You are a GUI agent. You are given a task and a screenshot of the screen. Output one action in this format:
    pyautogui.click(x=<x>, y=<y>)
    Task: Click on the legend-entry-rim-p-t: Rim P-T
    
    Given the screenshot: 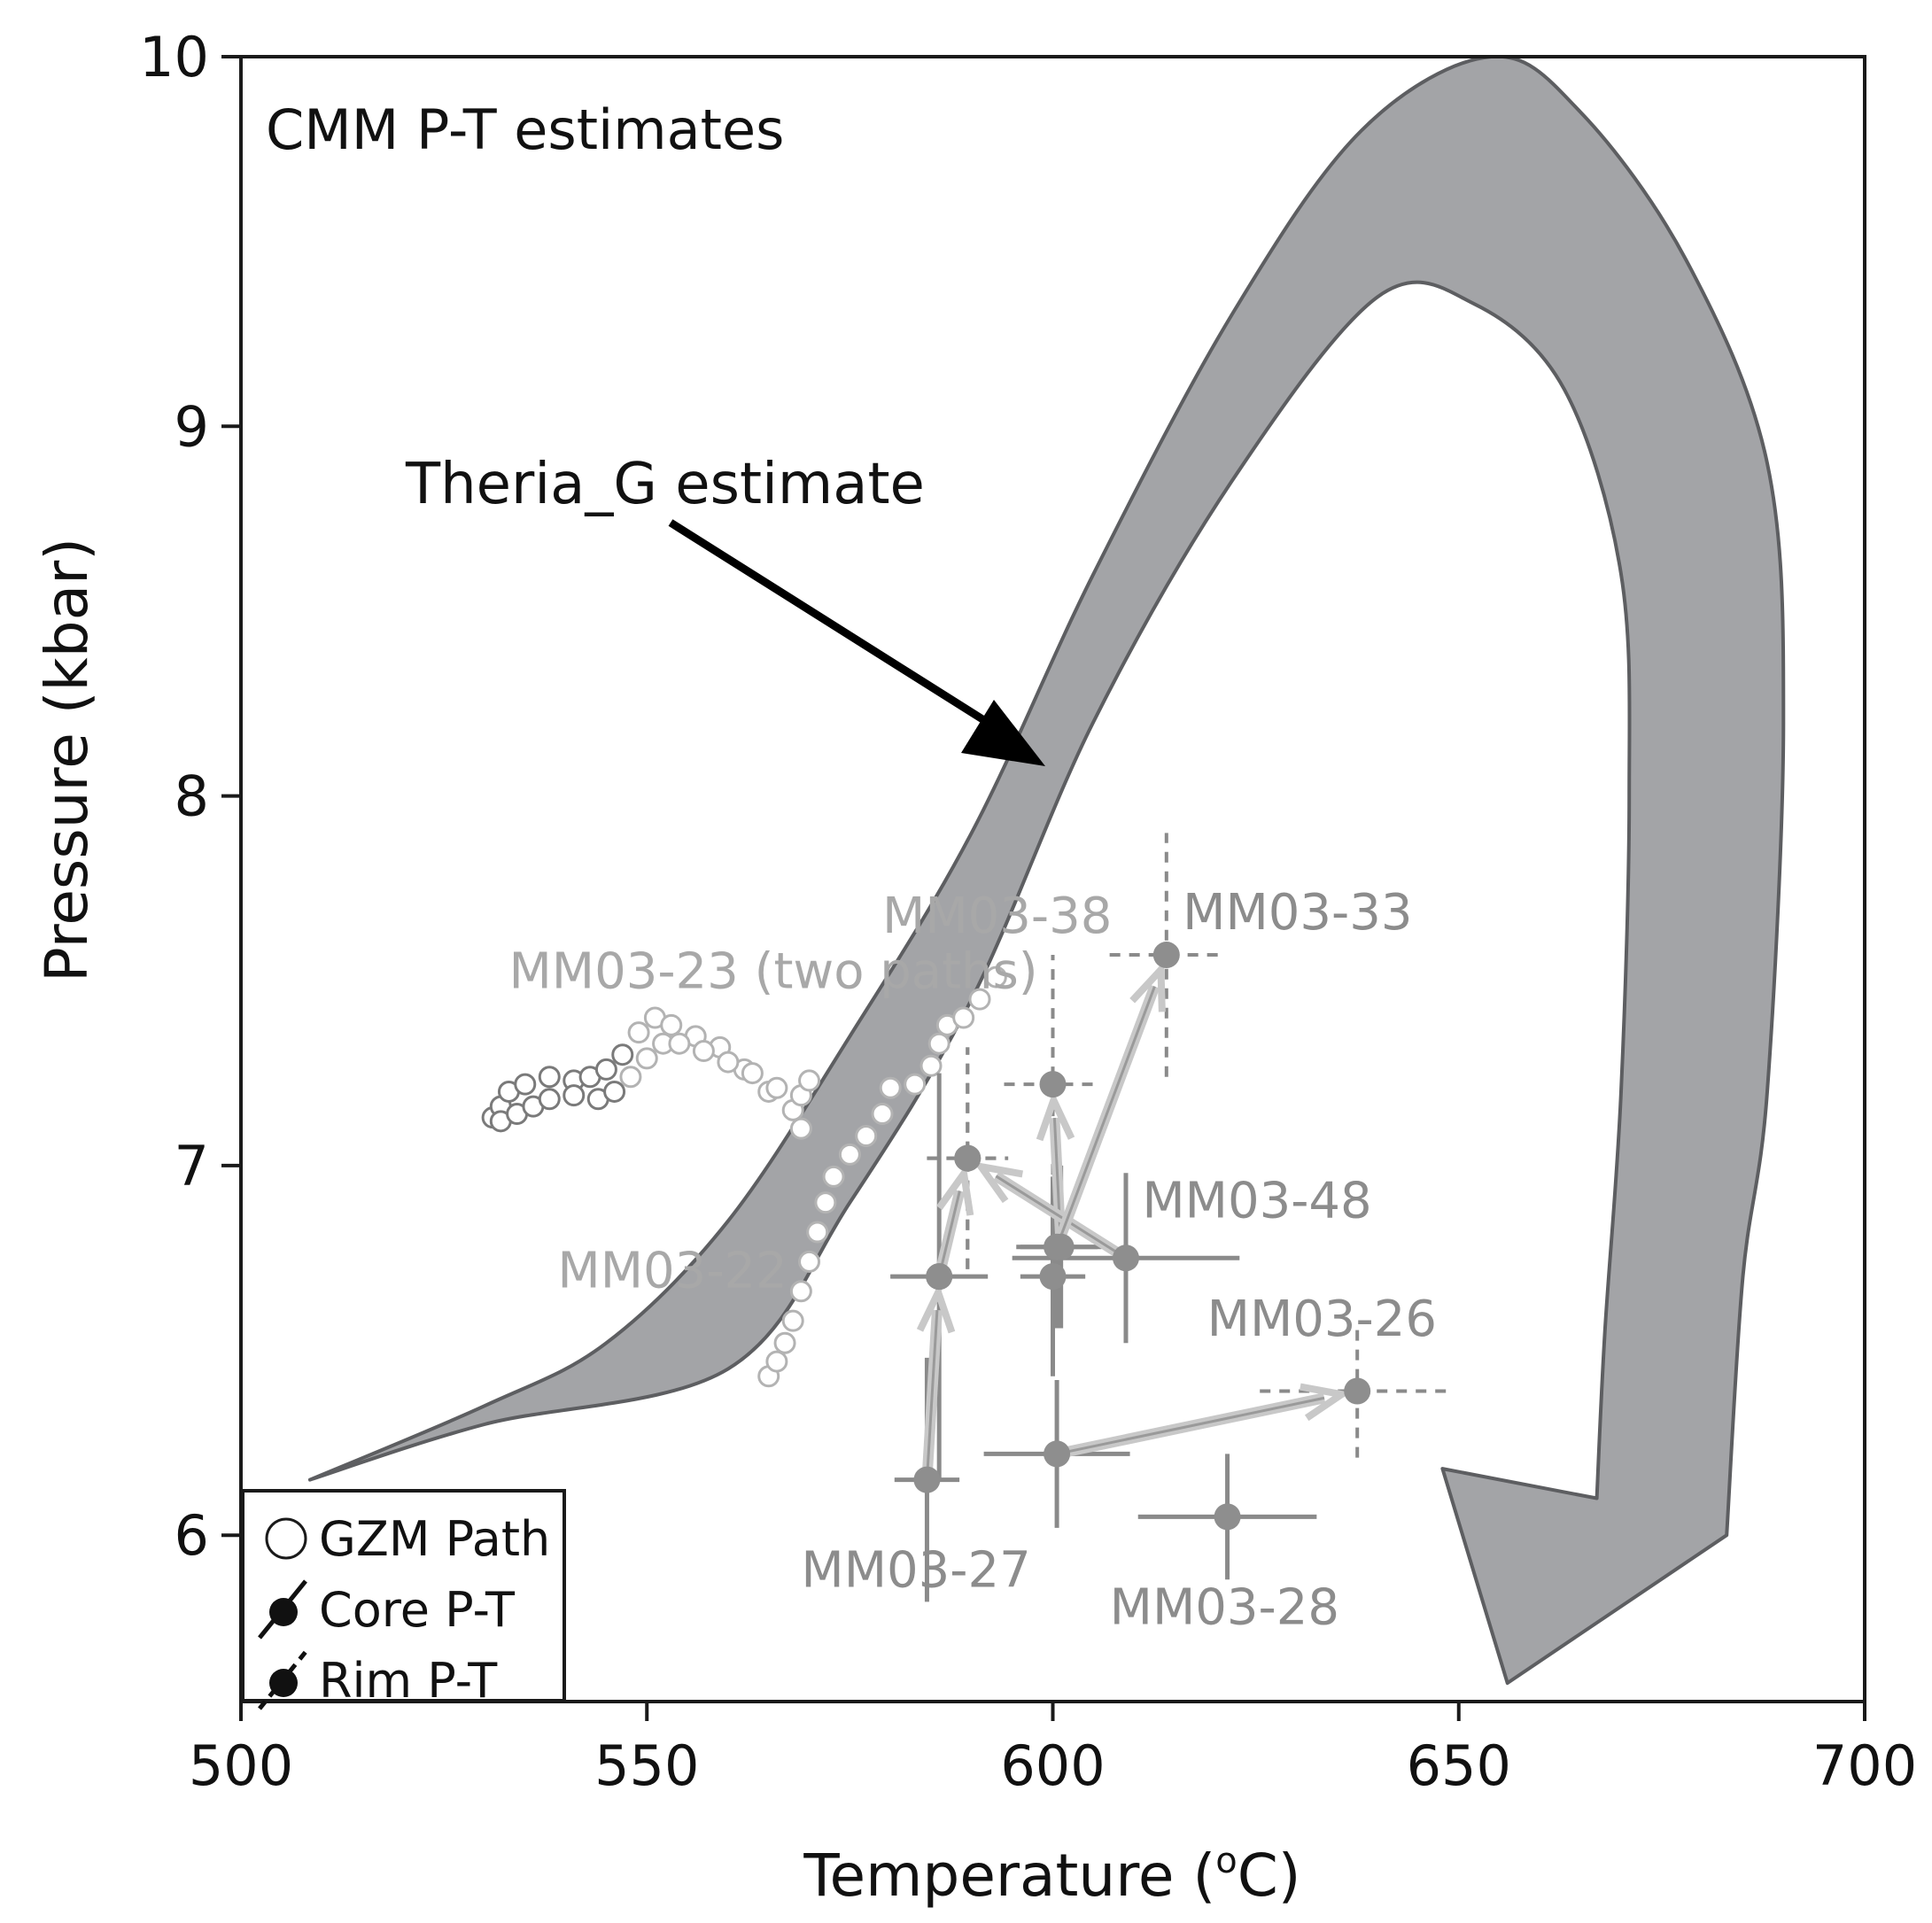 What is the action you would take?
    pyautogui.click(x=378, y=1680)
    